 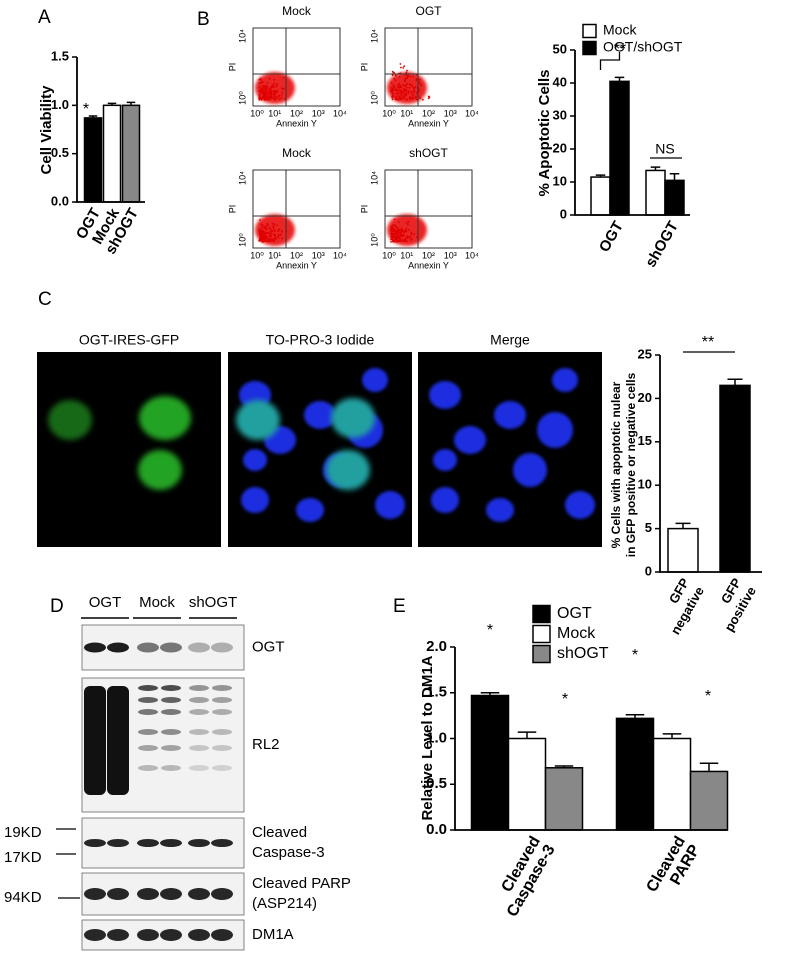 I want to click on lane-label: shOGT, so click(x=213, y=602).